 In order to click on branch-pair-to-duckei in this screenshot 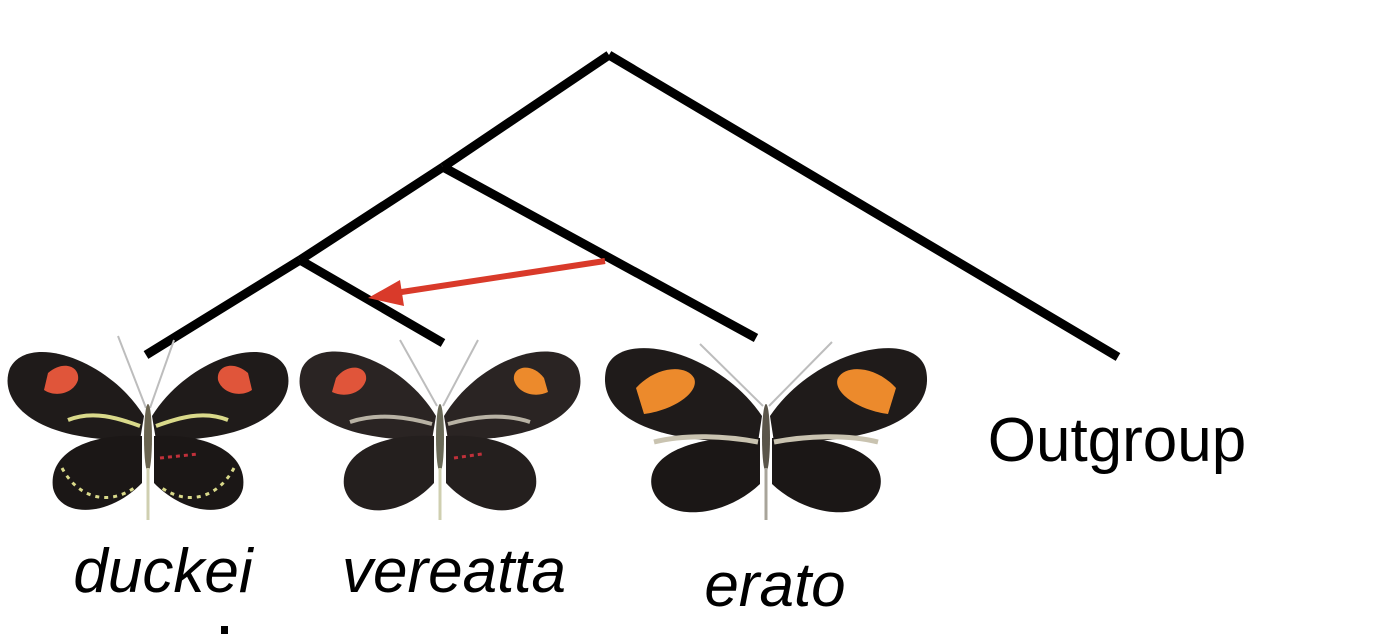, I will do `click(223, 307)`.